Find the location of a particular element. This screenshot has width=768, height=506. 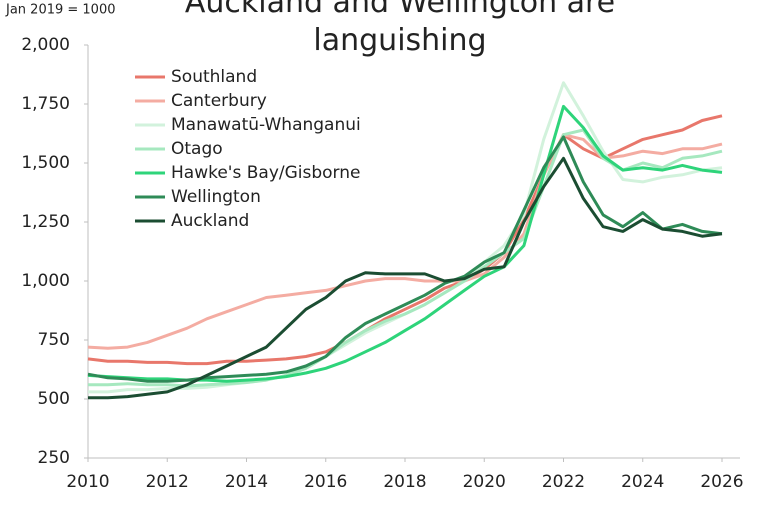

x-tick-label: 2012 is located at coordinates (167, 482).